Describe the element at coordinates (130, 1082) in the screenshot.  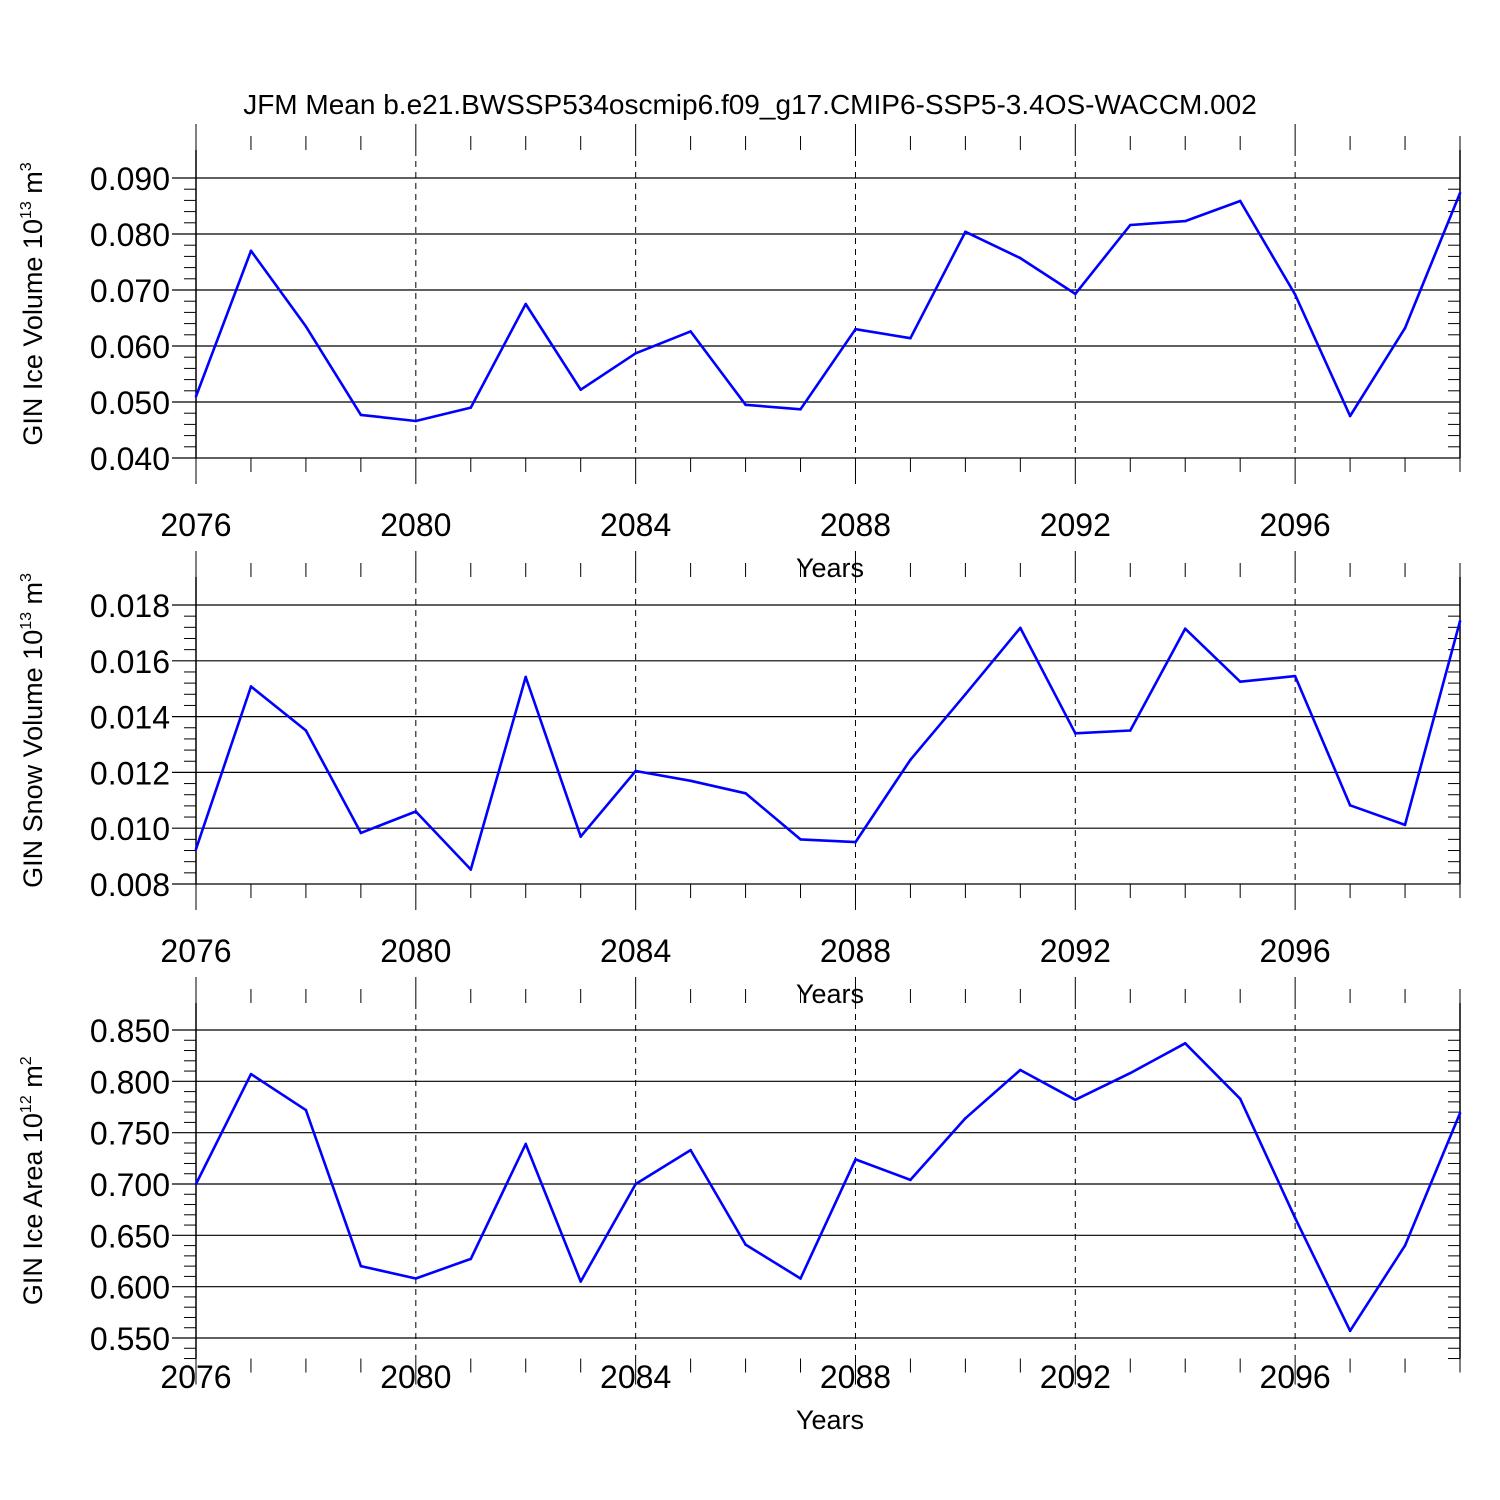
I see `y-tick-label: 0.800` at that location.